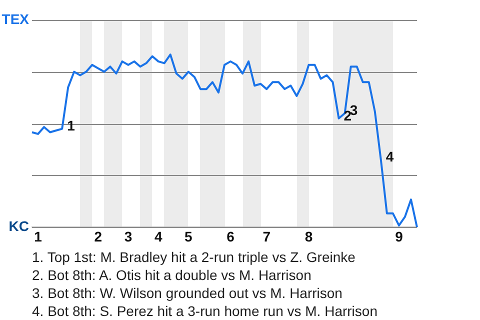 The height and width of the screenshot is (320, 480). Describe the element at coordinates (390, 156) in the screenshot. I see `annotation: 4` at that location.